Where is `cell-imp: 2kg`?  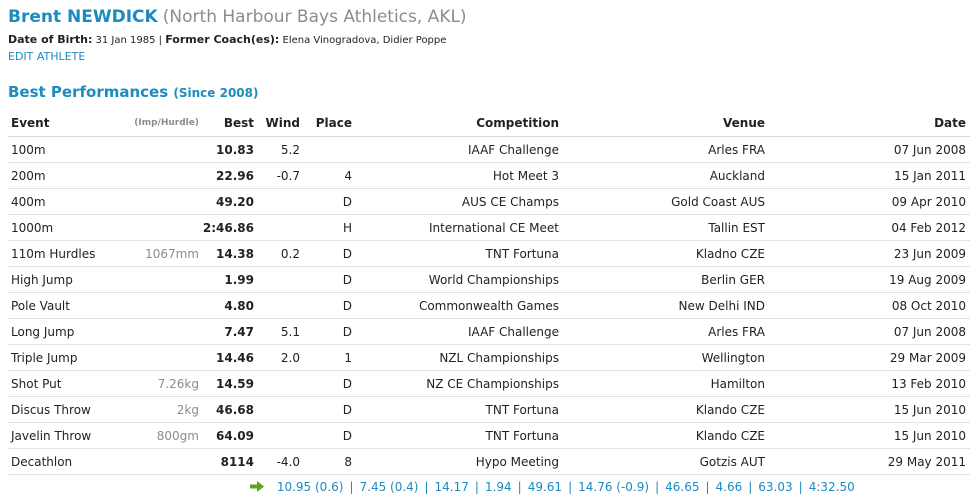 cell-imp: 2kg is located at coordinates (160, 409).